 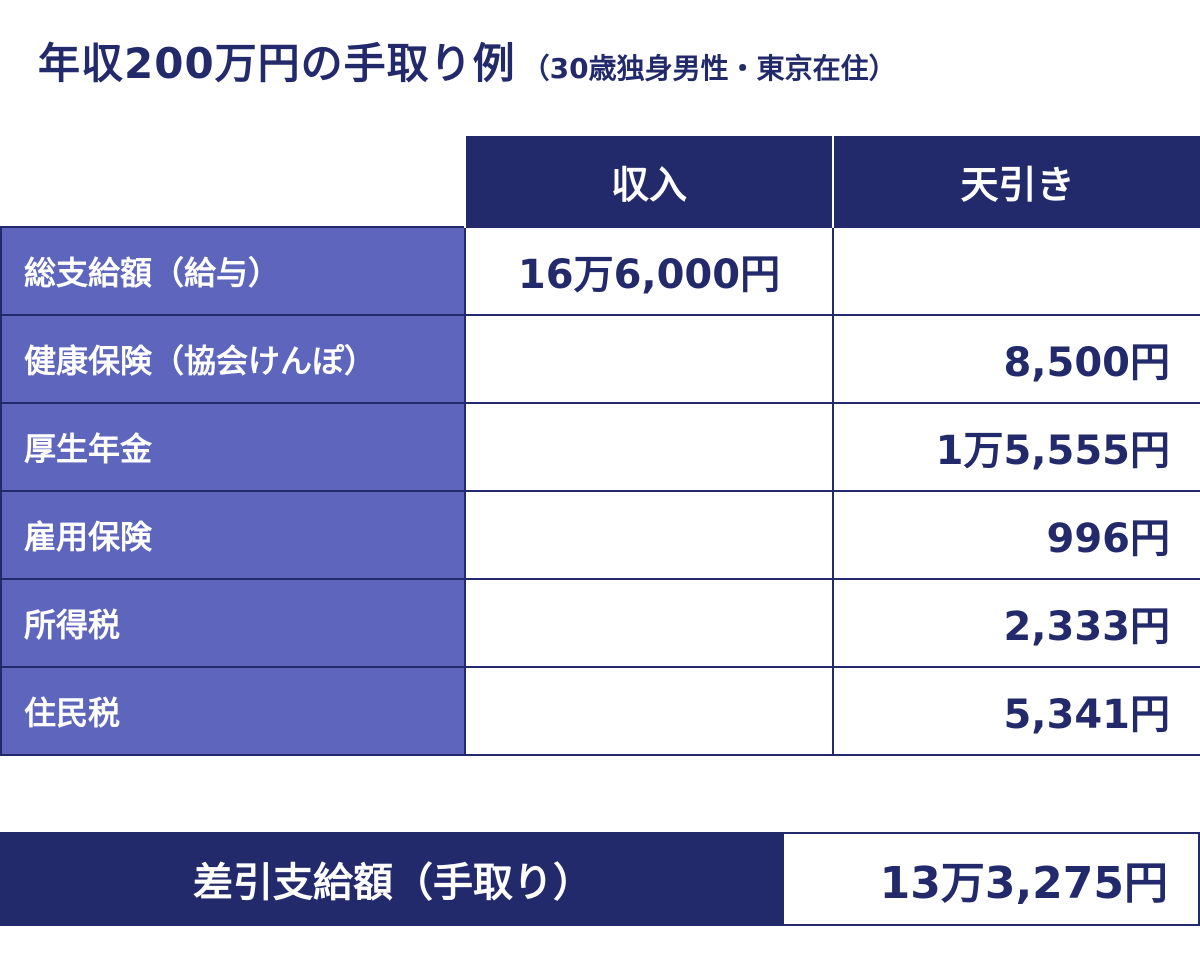 What do you see at coordinates (233, 711) in the screenshot?
I see `row-label: 住民税` at bounding box center [233, 711].